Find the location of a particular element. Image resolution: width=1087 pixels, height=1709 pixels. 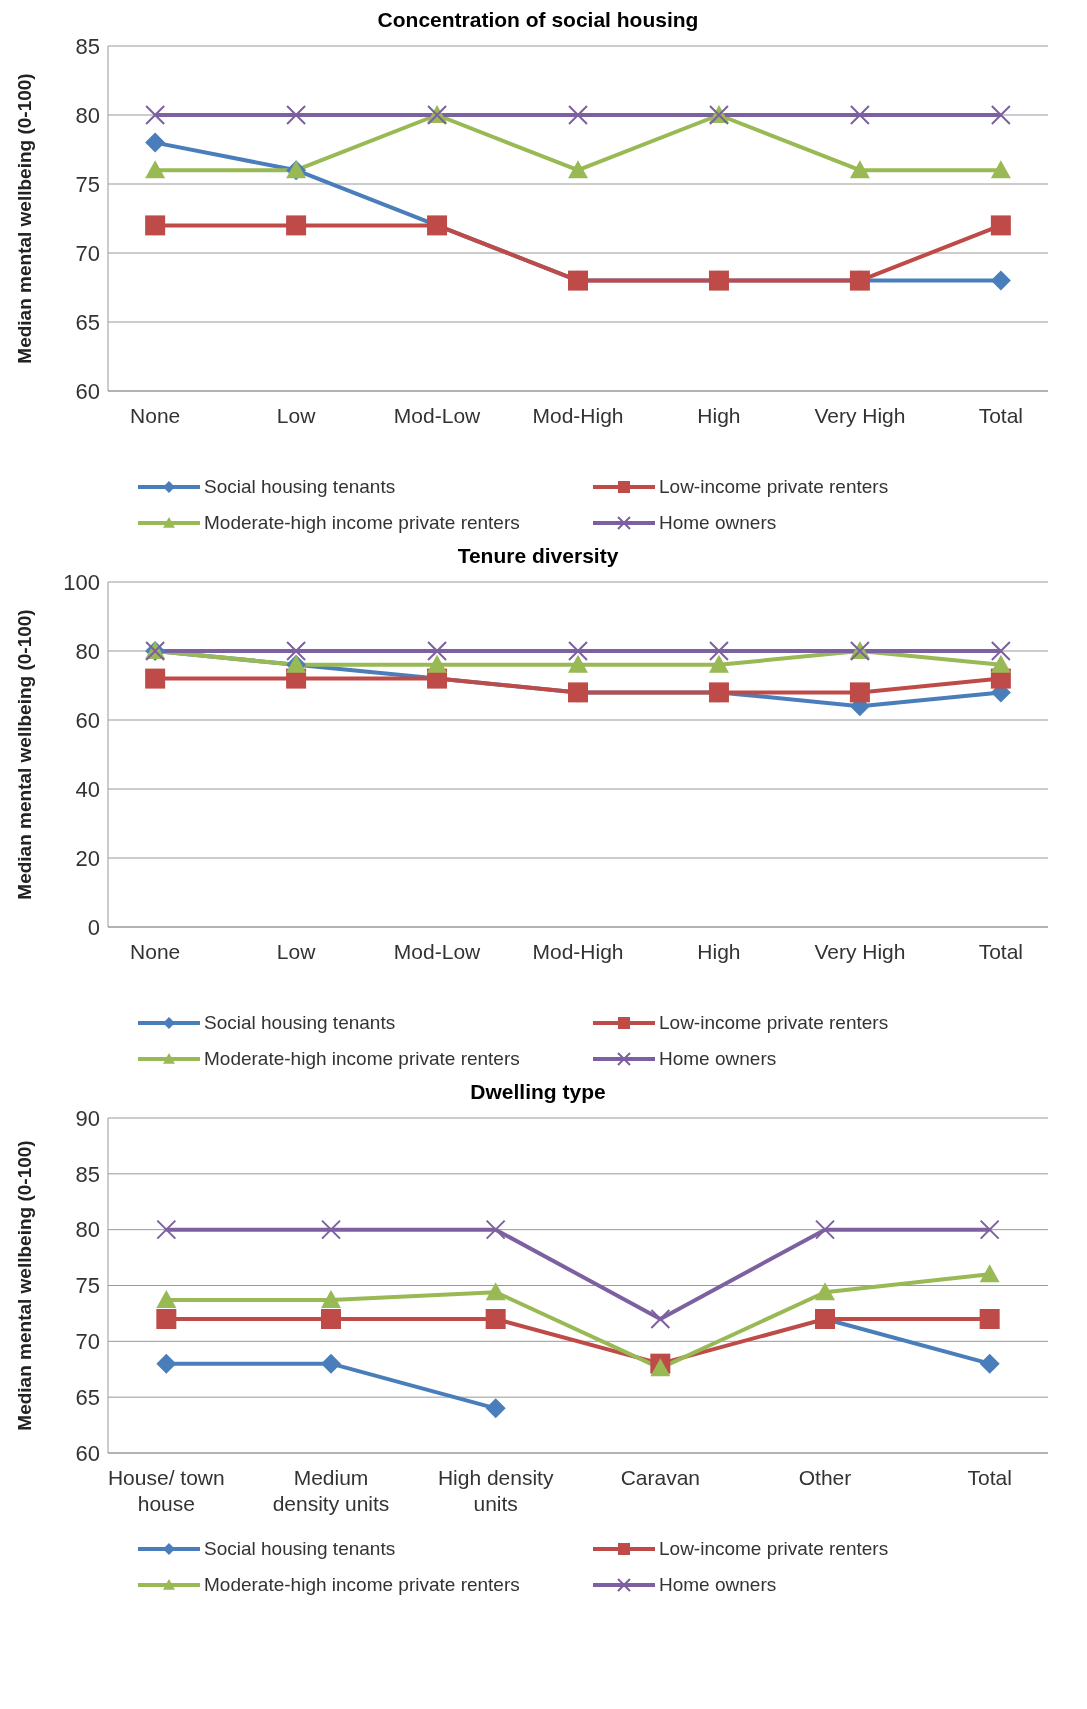

y-tick-label: 90 is located at coordinates (87, 1118).